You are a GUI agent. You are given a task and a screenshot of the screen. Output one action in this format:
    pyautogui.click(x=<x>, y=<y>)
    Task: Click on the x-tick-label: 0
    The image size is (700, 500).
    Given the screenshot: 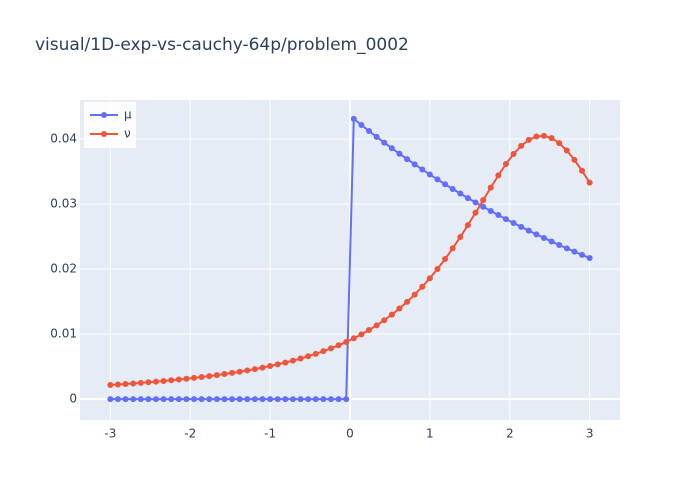 What is the action you would take?
    pyautogui.click(x=350, y=434)
    